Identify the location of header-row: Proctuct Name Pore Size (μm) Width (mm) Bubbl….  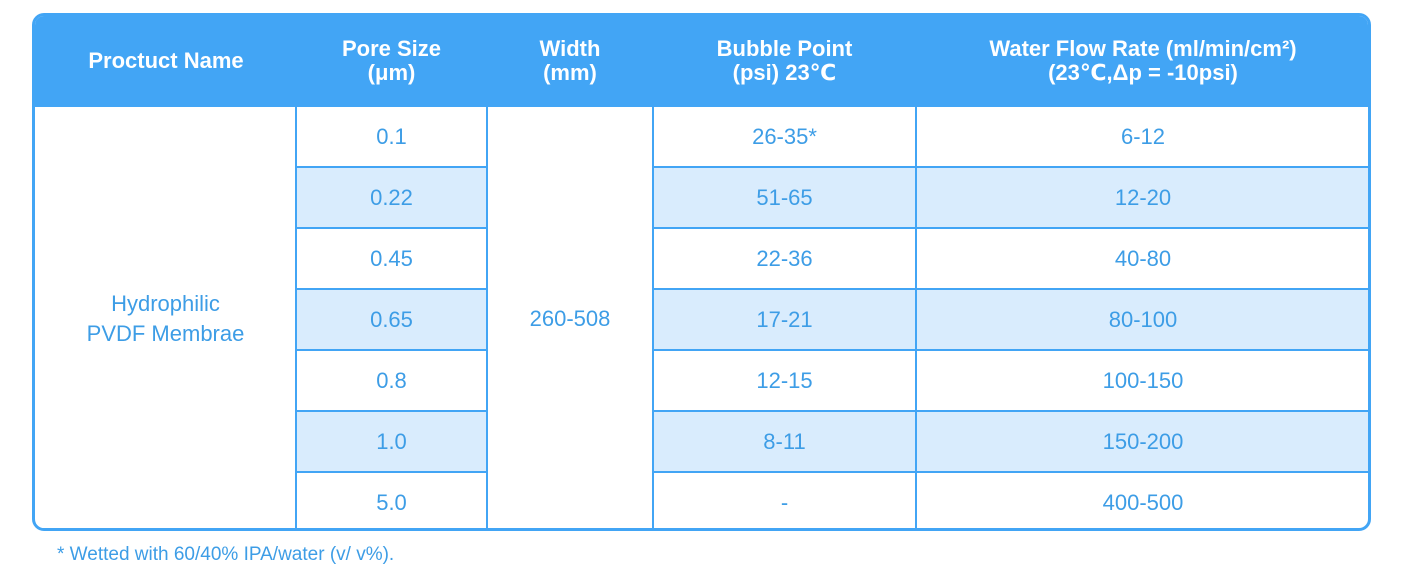
(701, 61).